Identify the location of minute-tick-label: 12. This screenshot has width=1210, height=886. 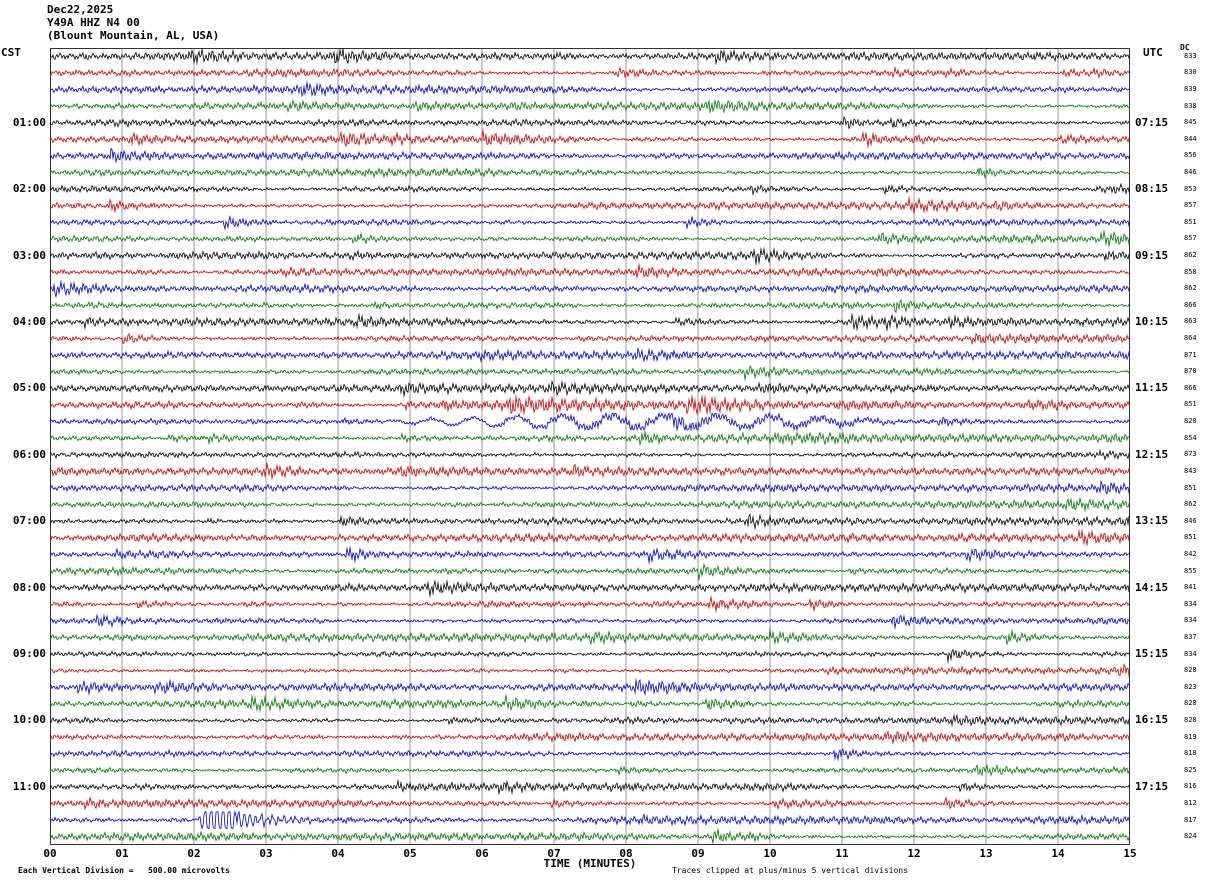
(914, 853).